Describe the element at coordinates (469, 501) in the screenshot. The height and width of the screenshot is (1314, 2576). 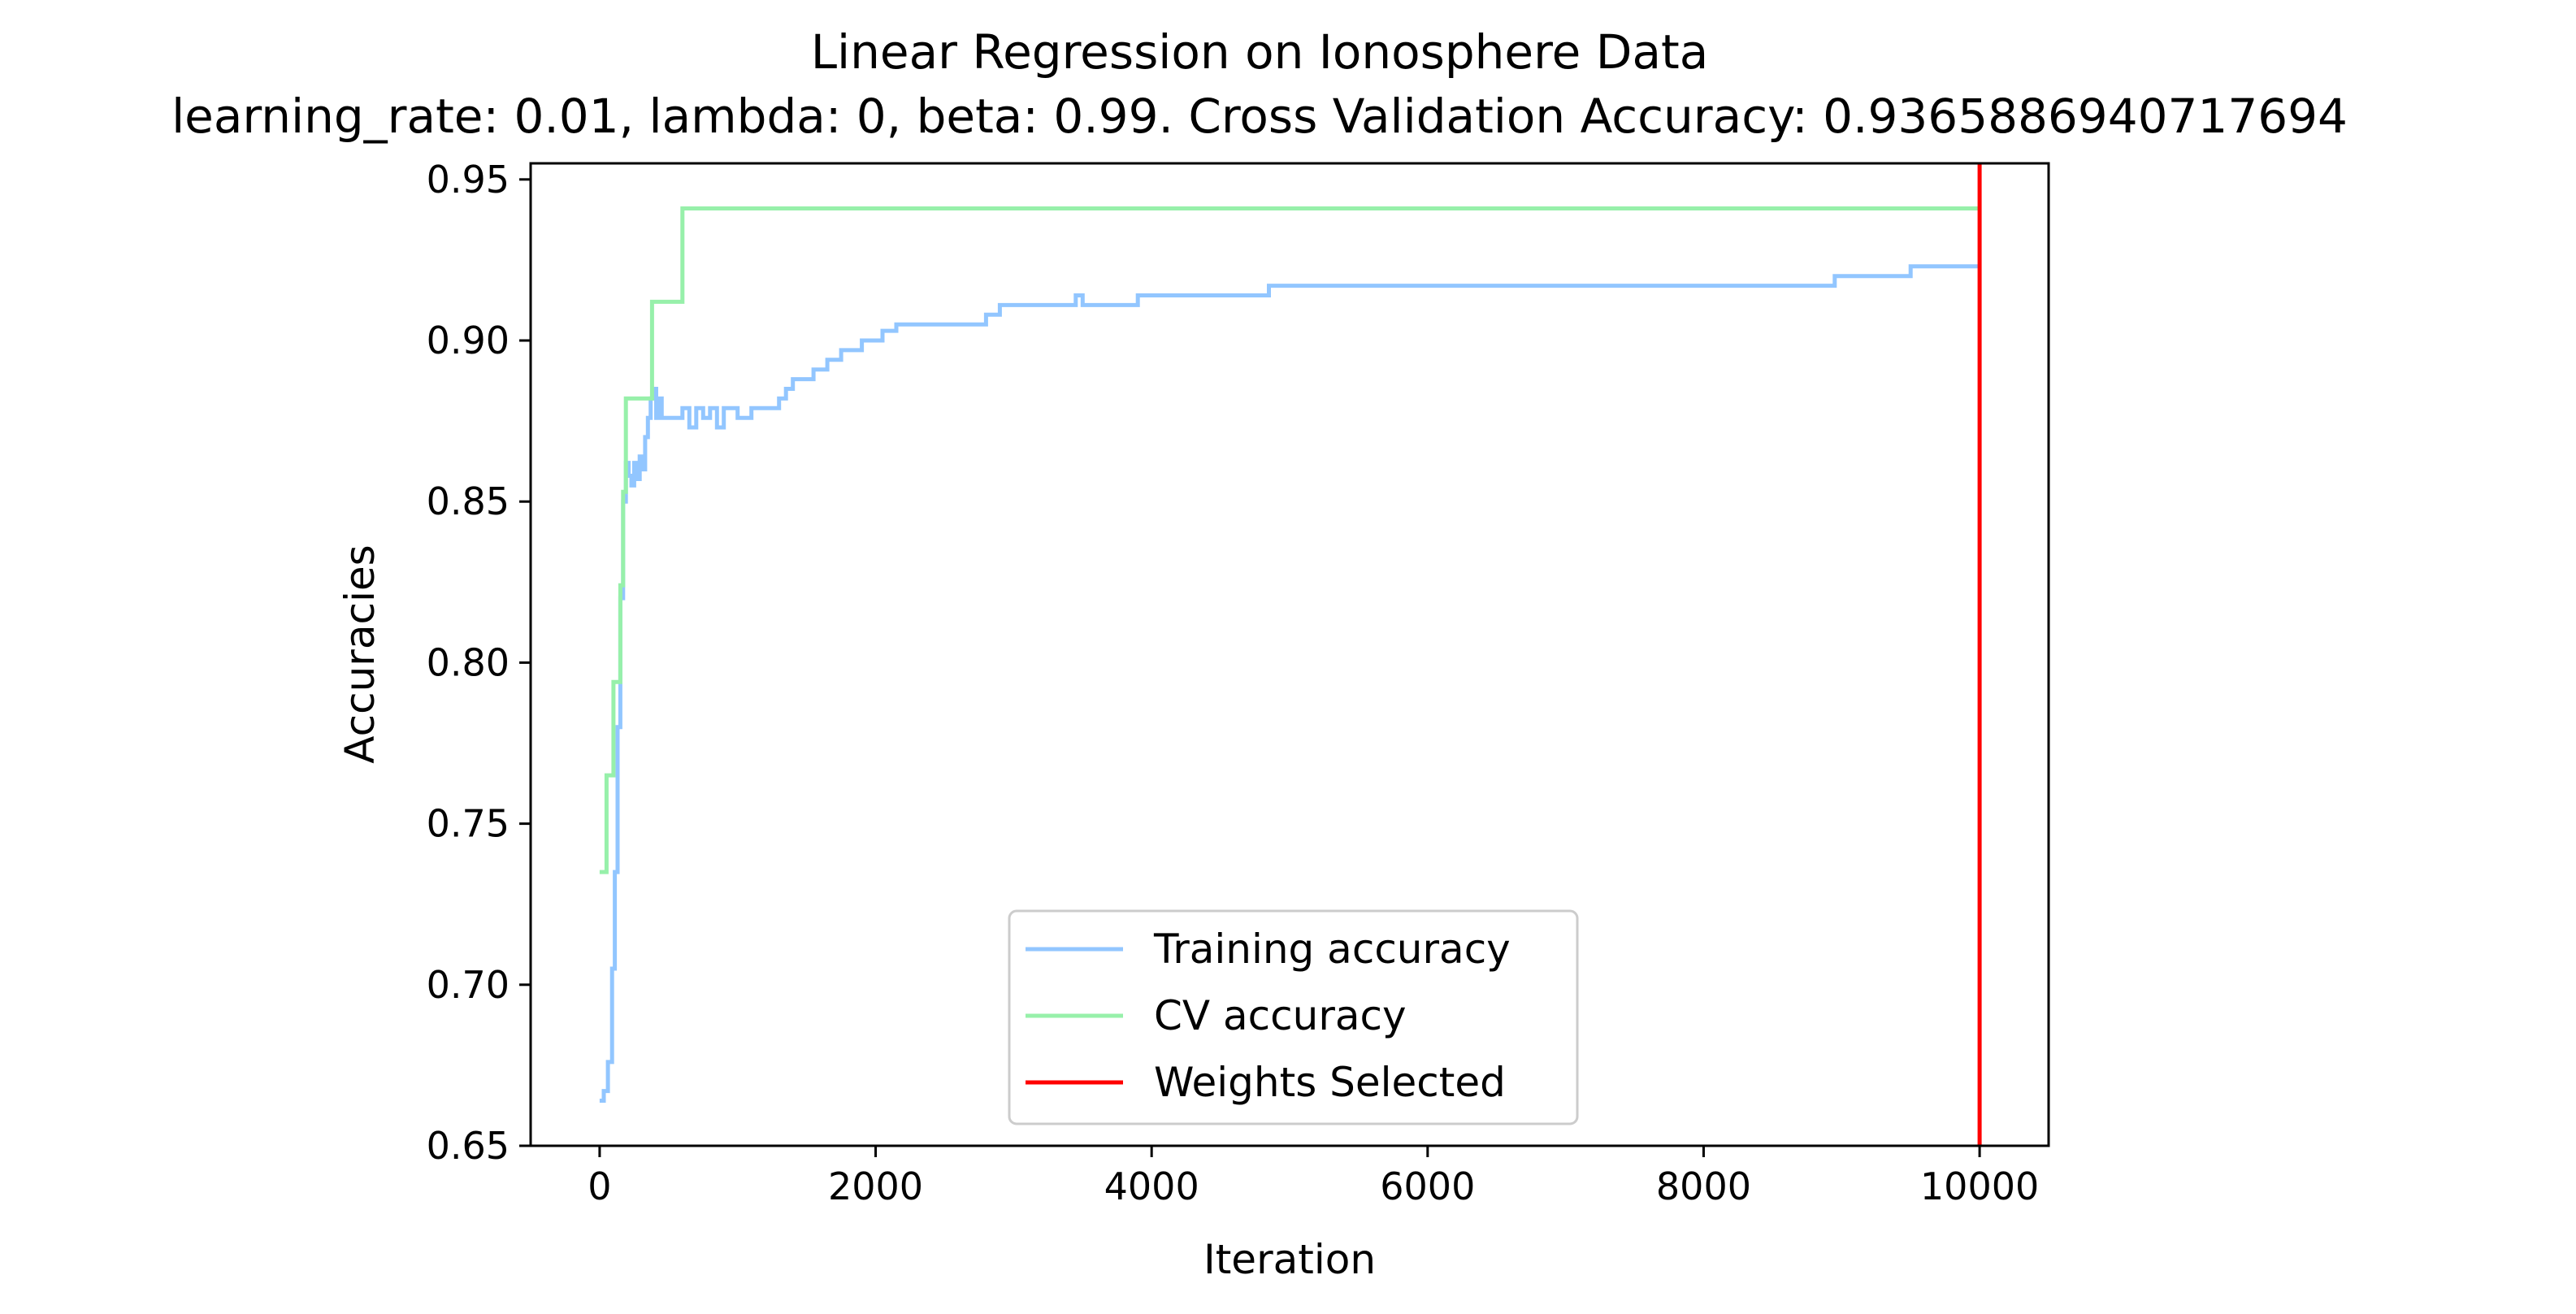
I see `y-tick-label: 0.85` at that location.